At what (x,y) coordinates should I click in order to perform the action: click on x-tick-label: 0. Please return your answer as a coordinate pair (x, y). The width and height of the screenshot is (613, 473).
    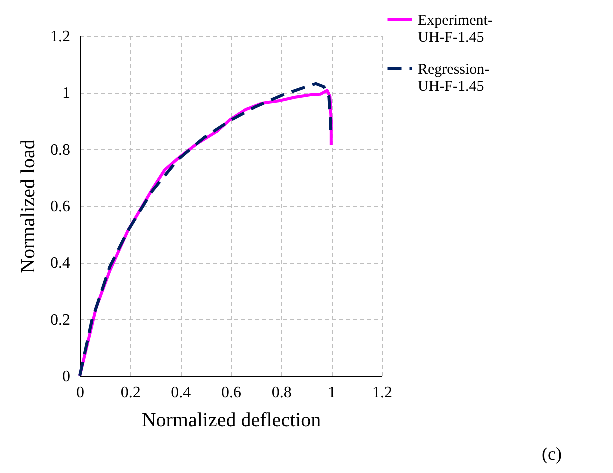
    Looking at the image, I should click on (80, 393).